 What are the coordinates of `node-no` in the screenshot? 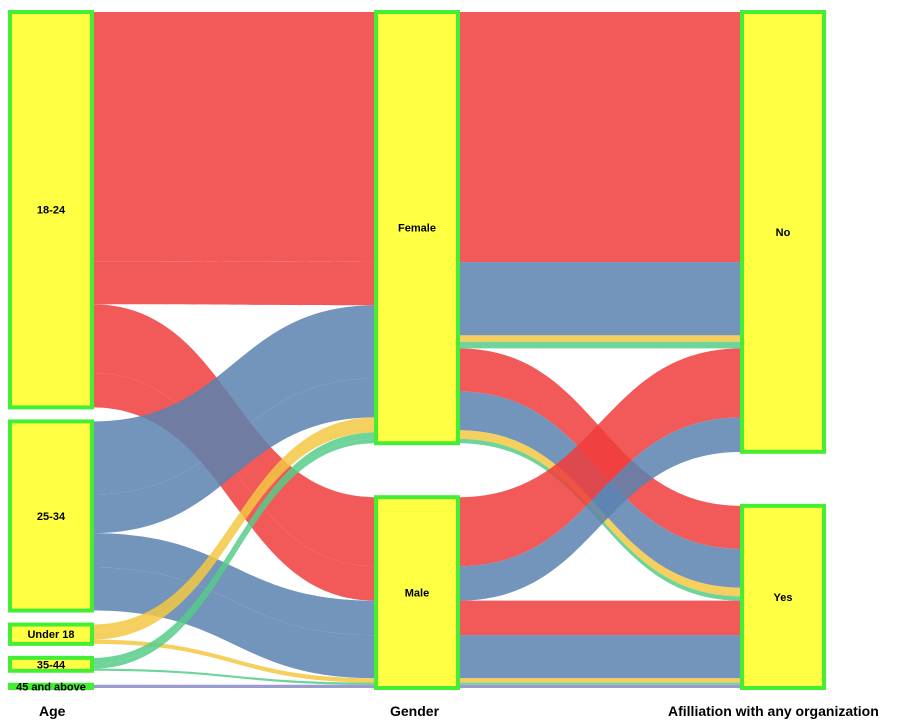 It's located at (783, 232).